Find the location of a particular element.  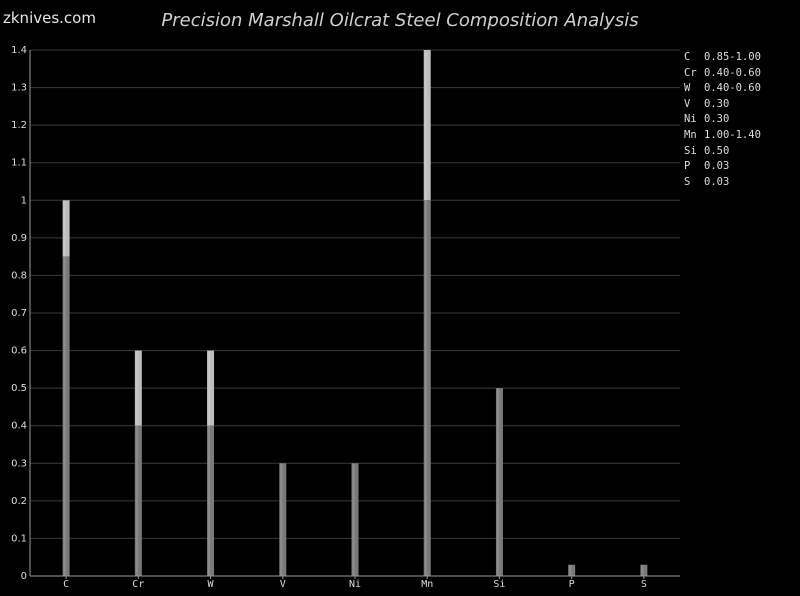

x-tick-label: Cr is located at coordinates (138, 584).